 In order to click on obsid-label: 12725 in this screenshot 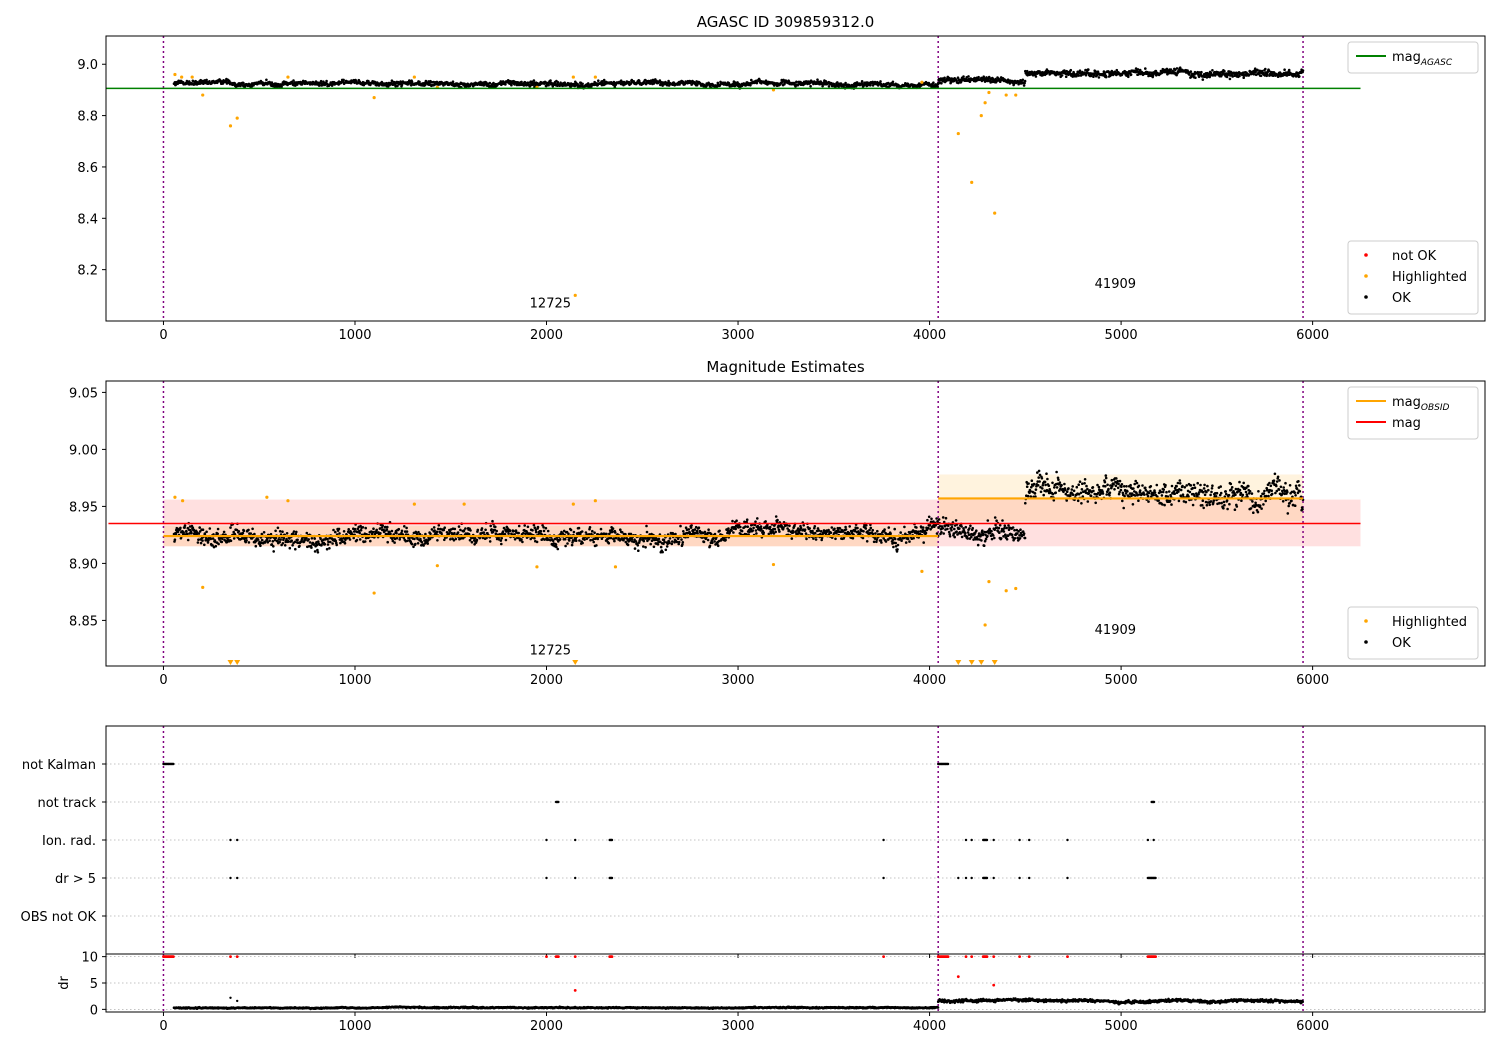, I will do `click(550, 304)`.